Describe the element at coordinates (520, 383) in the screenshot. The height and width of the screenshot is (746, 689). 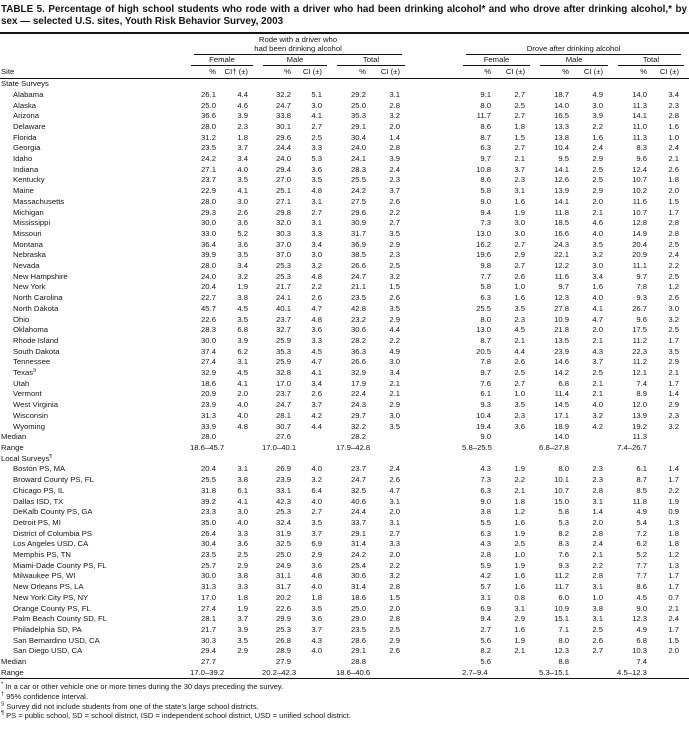
I see `ci-cell: 2.7` at that location.